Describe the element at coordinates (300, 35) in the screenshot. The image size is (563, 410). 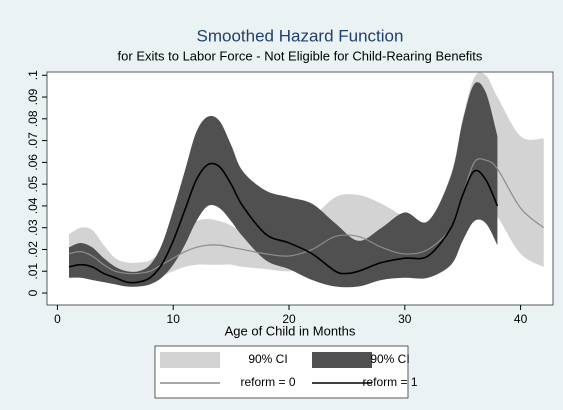
I see `chart-title: Smoothed Hazard Function` at that location.